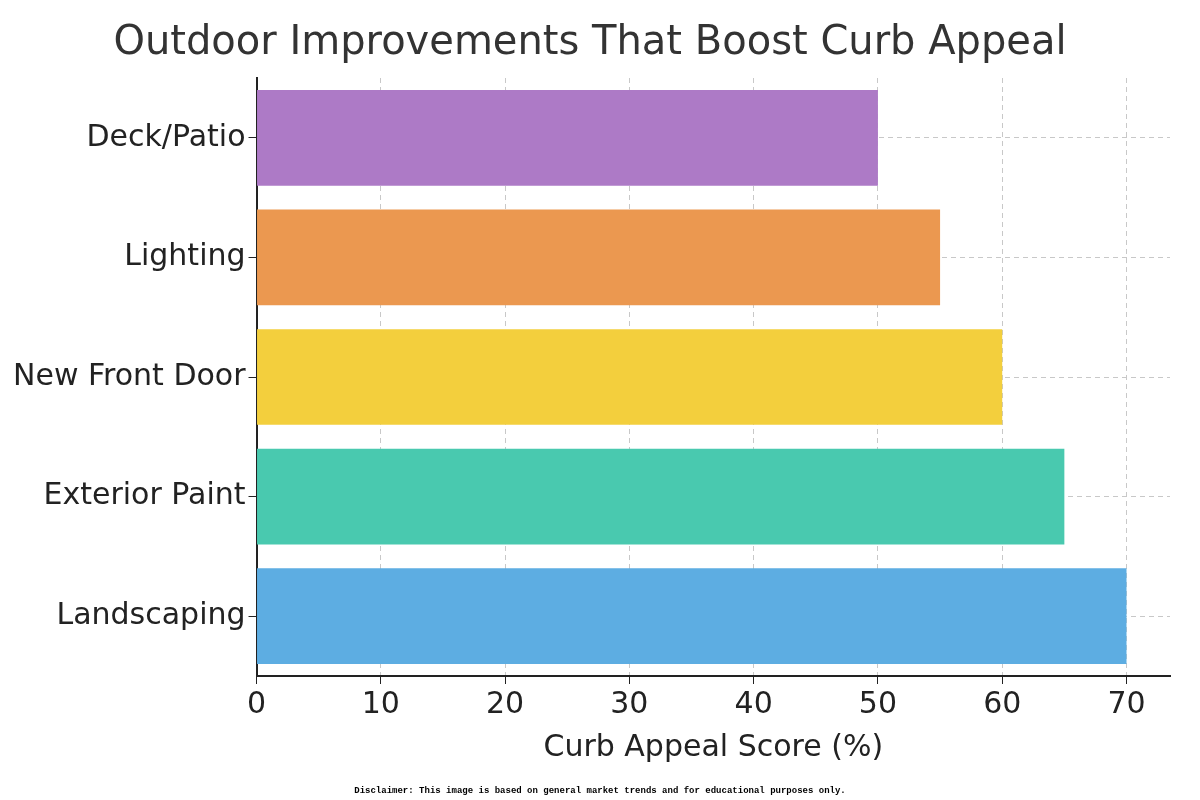  I want to click on y-tick-label: Deck/Patio, so click(166, 135).